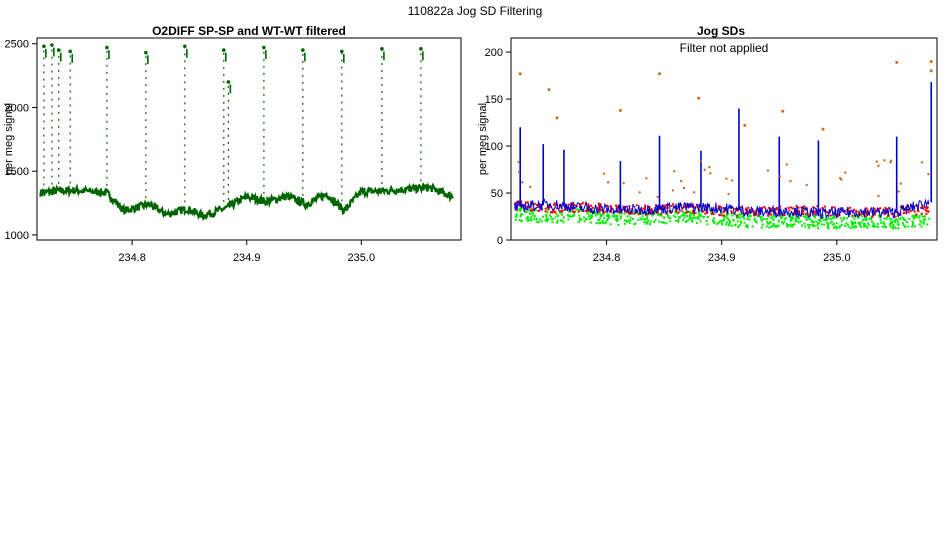 This screenshot has width=950, height=550. Describe the element at coordinates (17, 108) in the screenshot. I see `y-tick-label-o2diff: 2000` at that location.